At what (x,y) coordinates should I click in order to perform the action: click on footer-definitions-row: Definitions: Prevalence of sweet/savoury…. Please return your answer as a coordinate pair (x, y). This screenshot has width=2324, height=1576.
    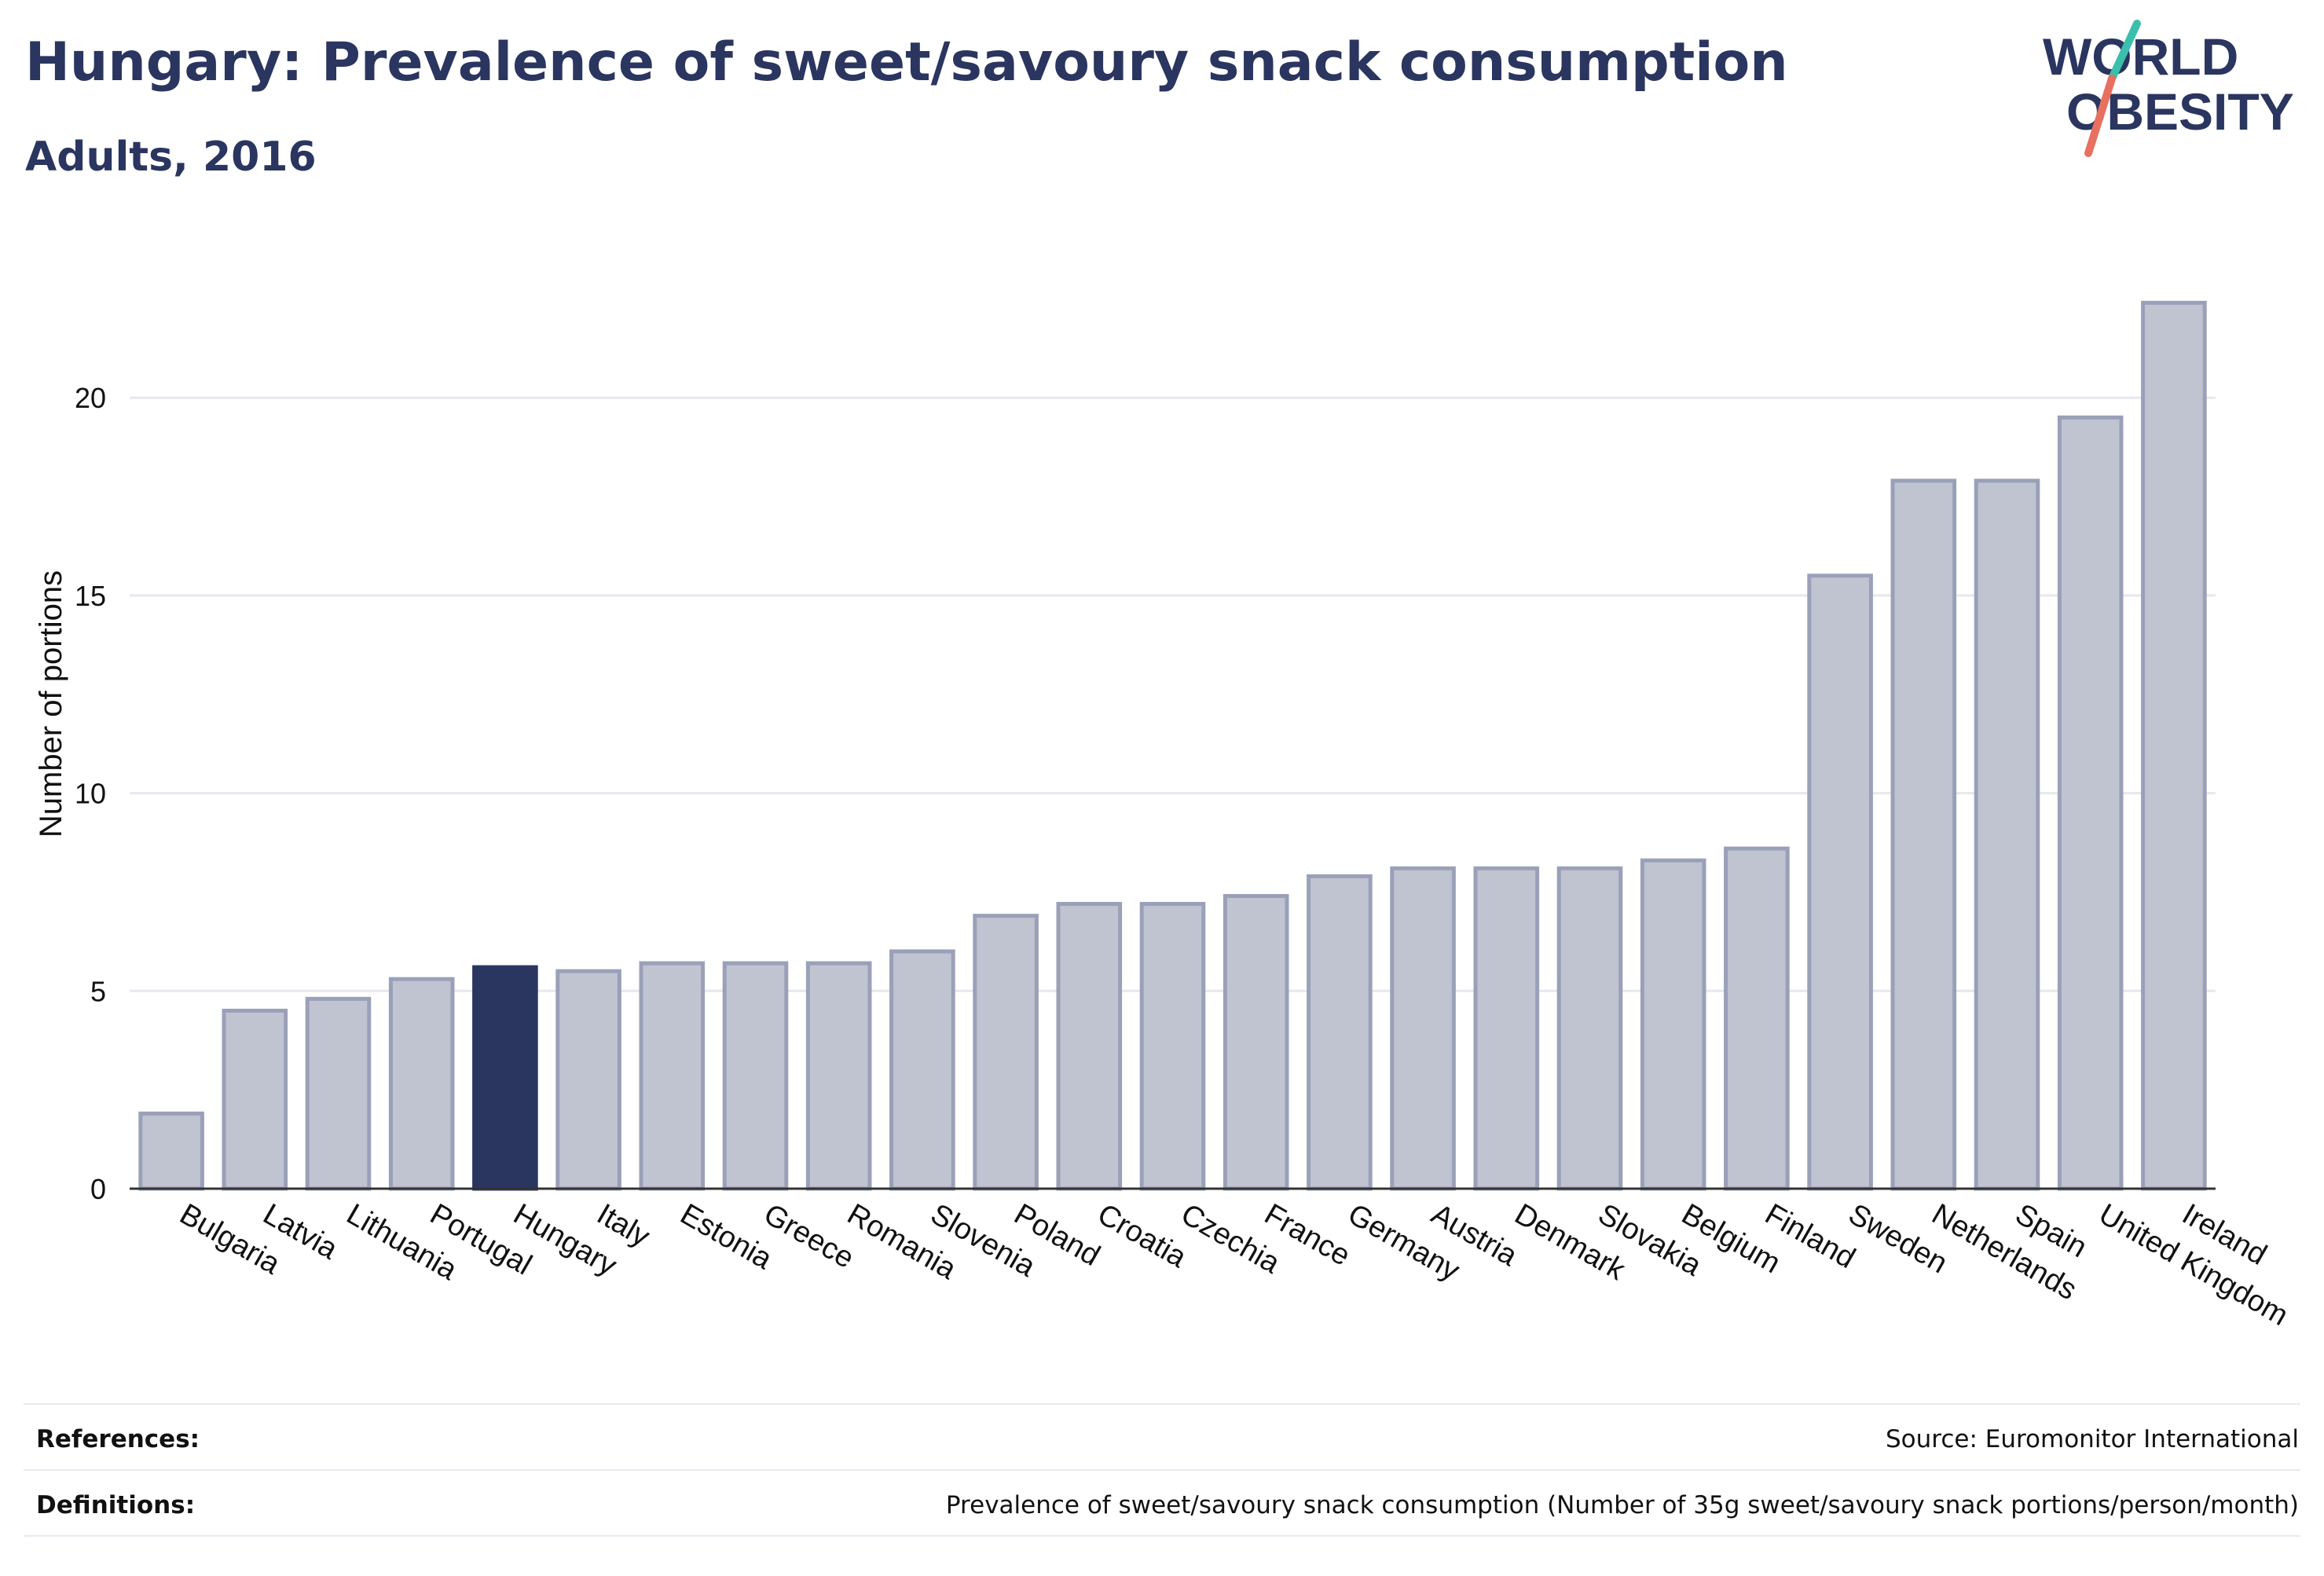
    Looking at the image, I should click on (1167, 1506).